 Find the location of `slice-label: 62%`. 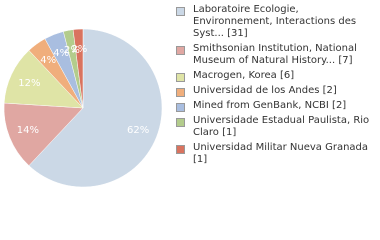

slice-label: 62% is located at coordinates (138, 130).